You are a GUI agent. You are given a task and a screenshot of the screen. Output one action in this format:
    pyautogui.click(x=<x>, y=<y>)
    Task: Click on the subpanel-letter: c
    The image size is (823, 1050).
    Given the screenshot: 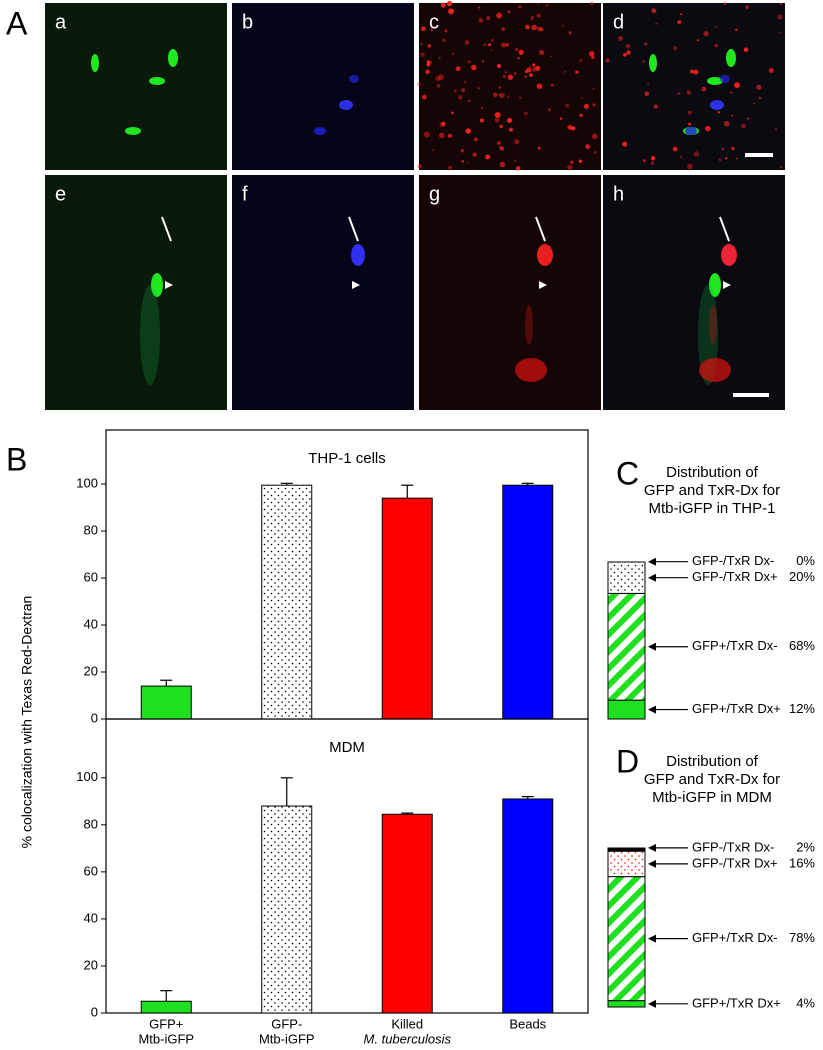 What is the action you would take?
    pyautogui.click(x=434, y=22)
    